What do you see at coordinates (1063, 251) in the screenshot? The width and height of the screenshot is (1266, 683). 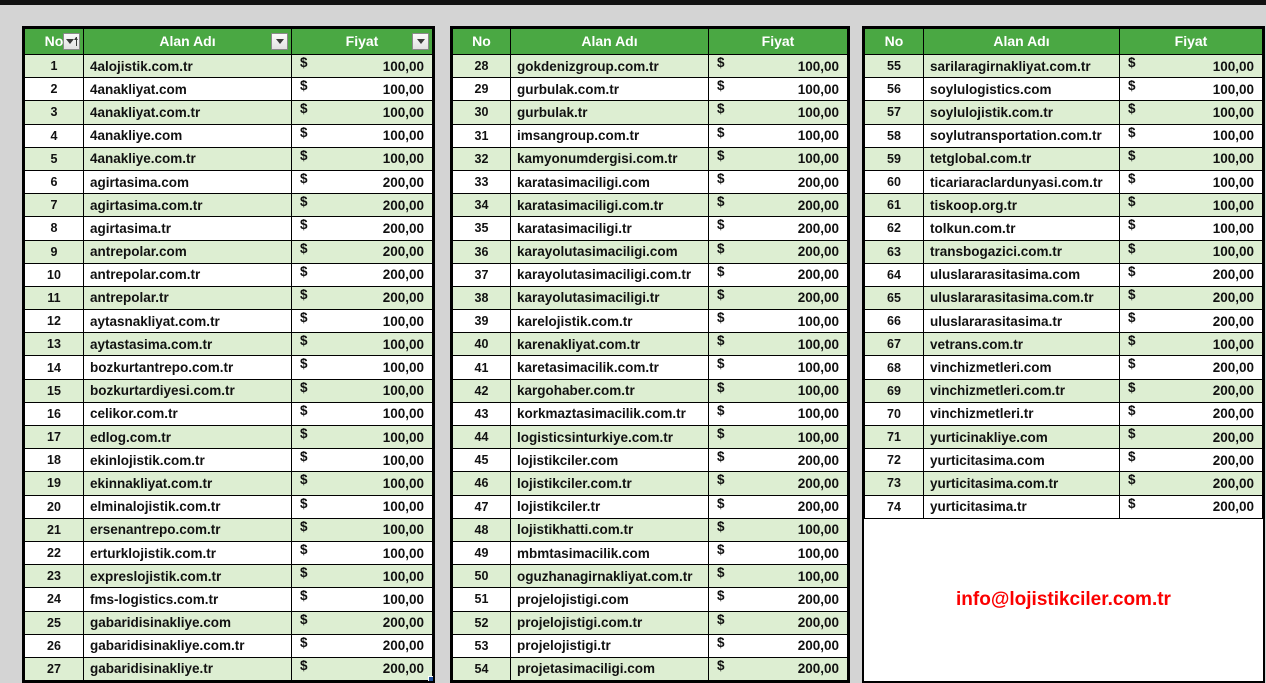 I see `table-row: 63 transbogazici.com.tr $100,00` at bounding box center [1063, 251].